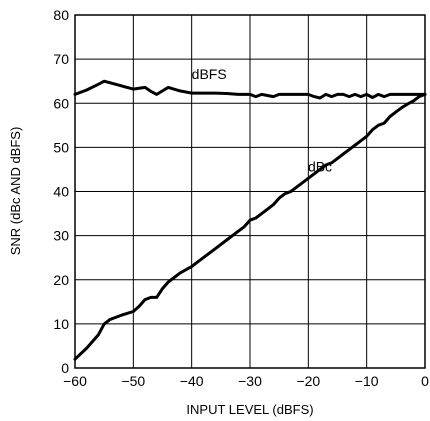  Describe the element at coordinates (249, 409) in the screenshot. I see `x-axis-label: INPUT LEVEL (dBFS)` at that location.